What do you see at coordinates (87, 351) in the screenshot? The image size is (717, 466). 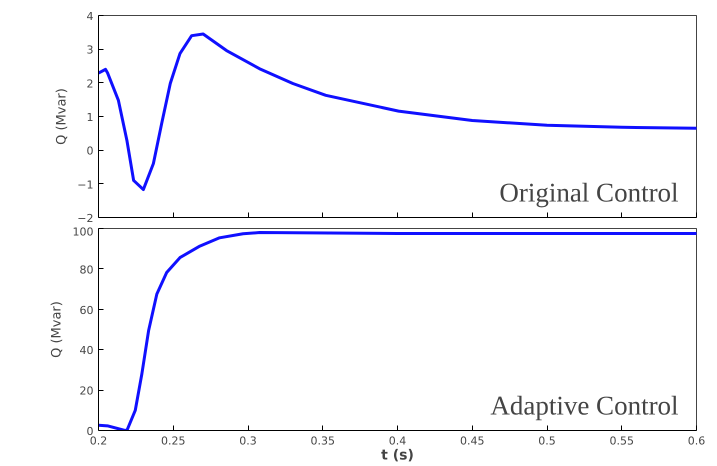 I see `y-tick-label: 40` at bounding box center [87, 351].